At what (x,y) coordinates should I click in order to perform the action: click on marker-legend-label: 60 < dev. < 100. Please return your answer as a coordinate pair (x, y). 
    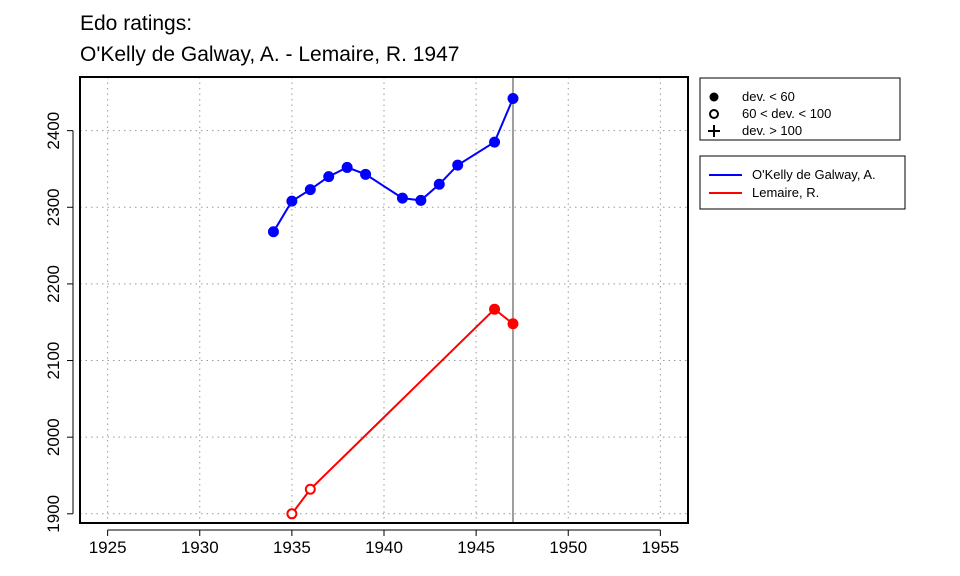
    Looking at the image, I should click on (786, 113).